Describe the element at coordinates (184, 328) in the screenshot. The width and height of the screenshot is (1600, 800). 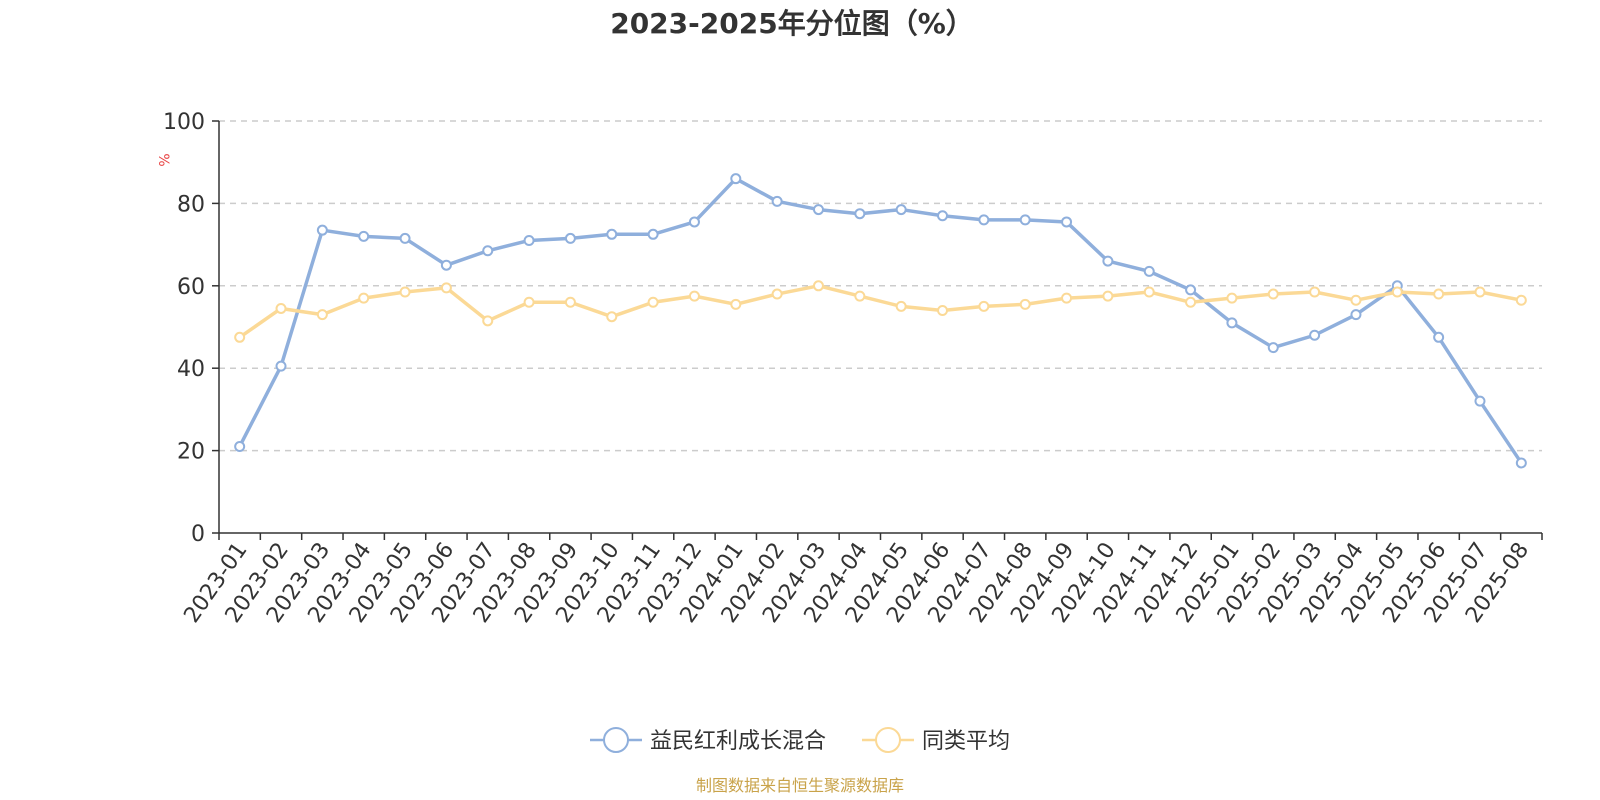
I see `y-tick-labels: 0 20 40 60 80 100` at that location.